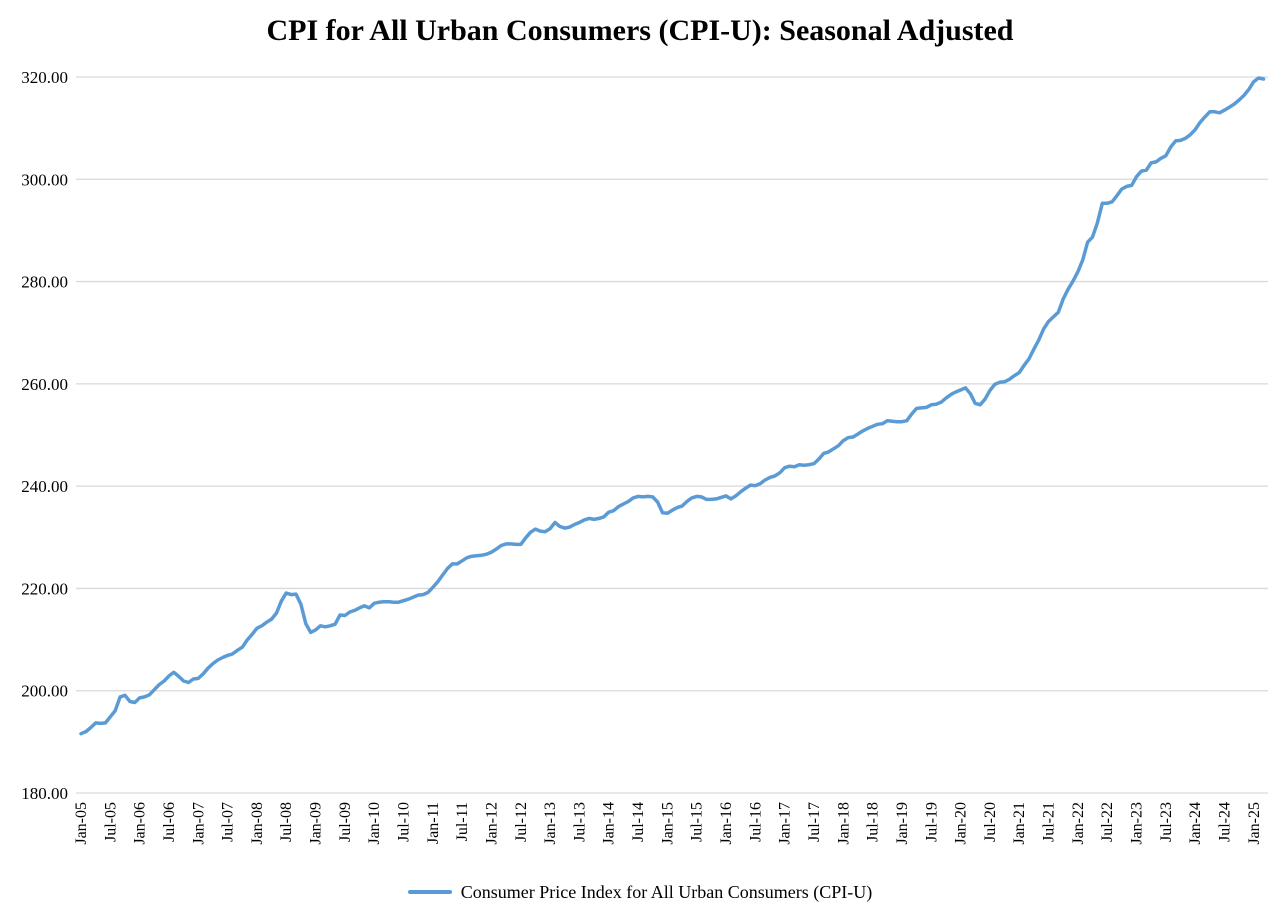  I want to click on x-axis-tick-label: Jul-17, so click(814, 822).